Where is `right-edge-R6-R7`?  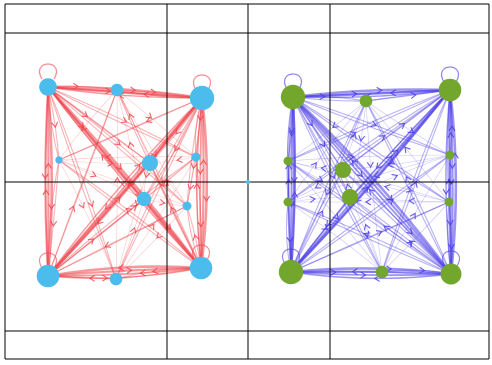
right-edge-R6-R7 is located at coordinates (369, 178).